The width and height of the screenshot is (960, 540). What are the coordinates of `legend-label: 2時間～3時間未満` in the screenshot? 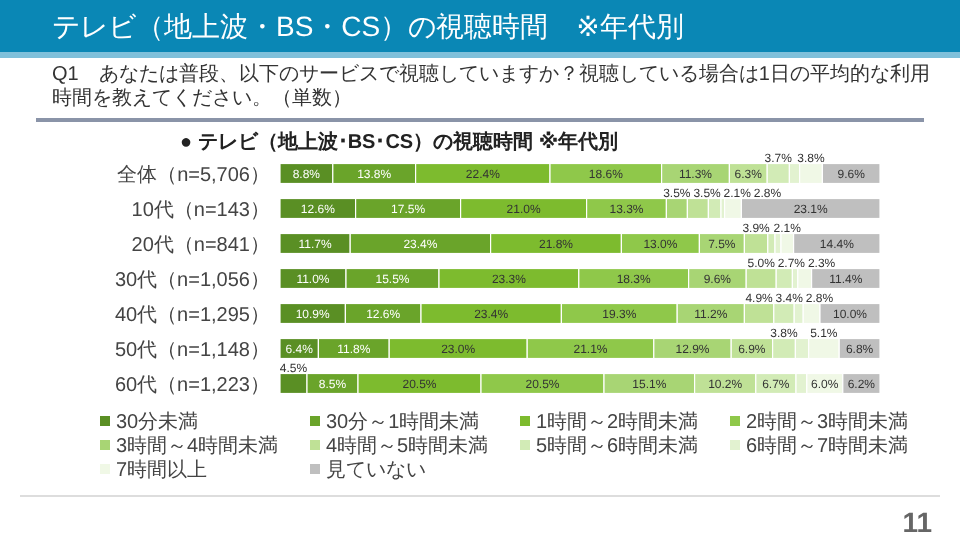 It's located at (827, 422).